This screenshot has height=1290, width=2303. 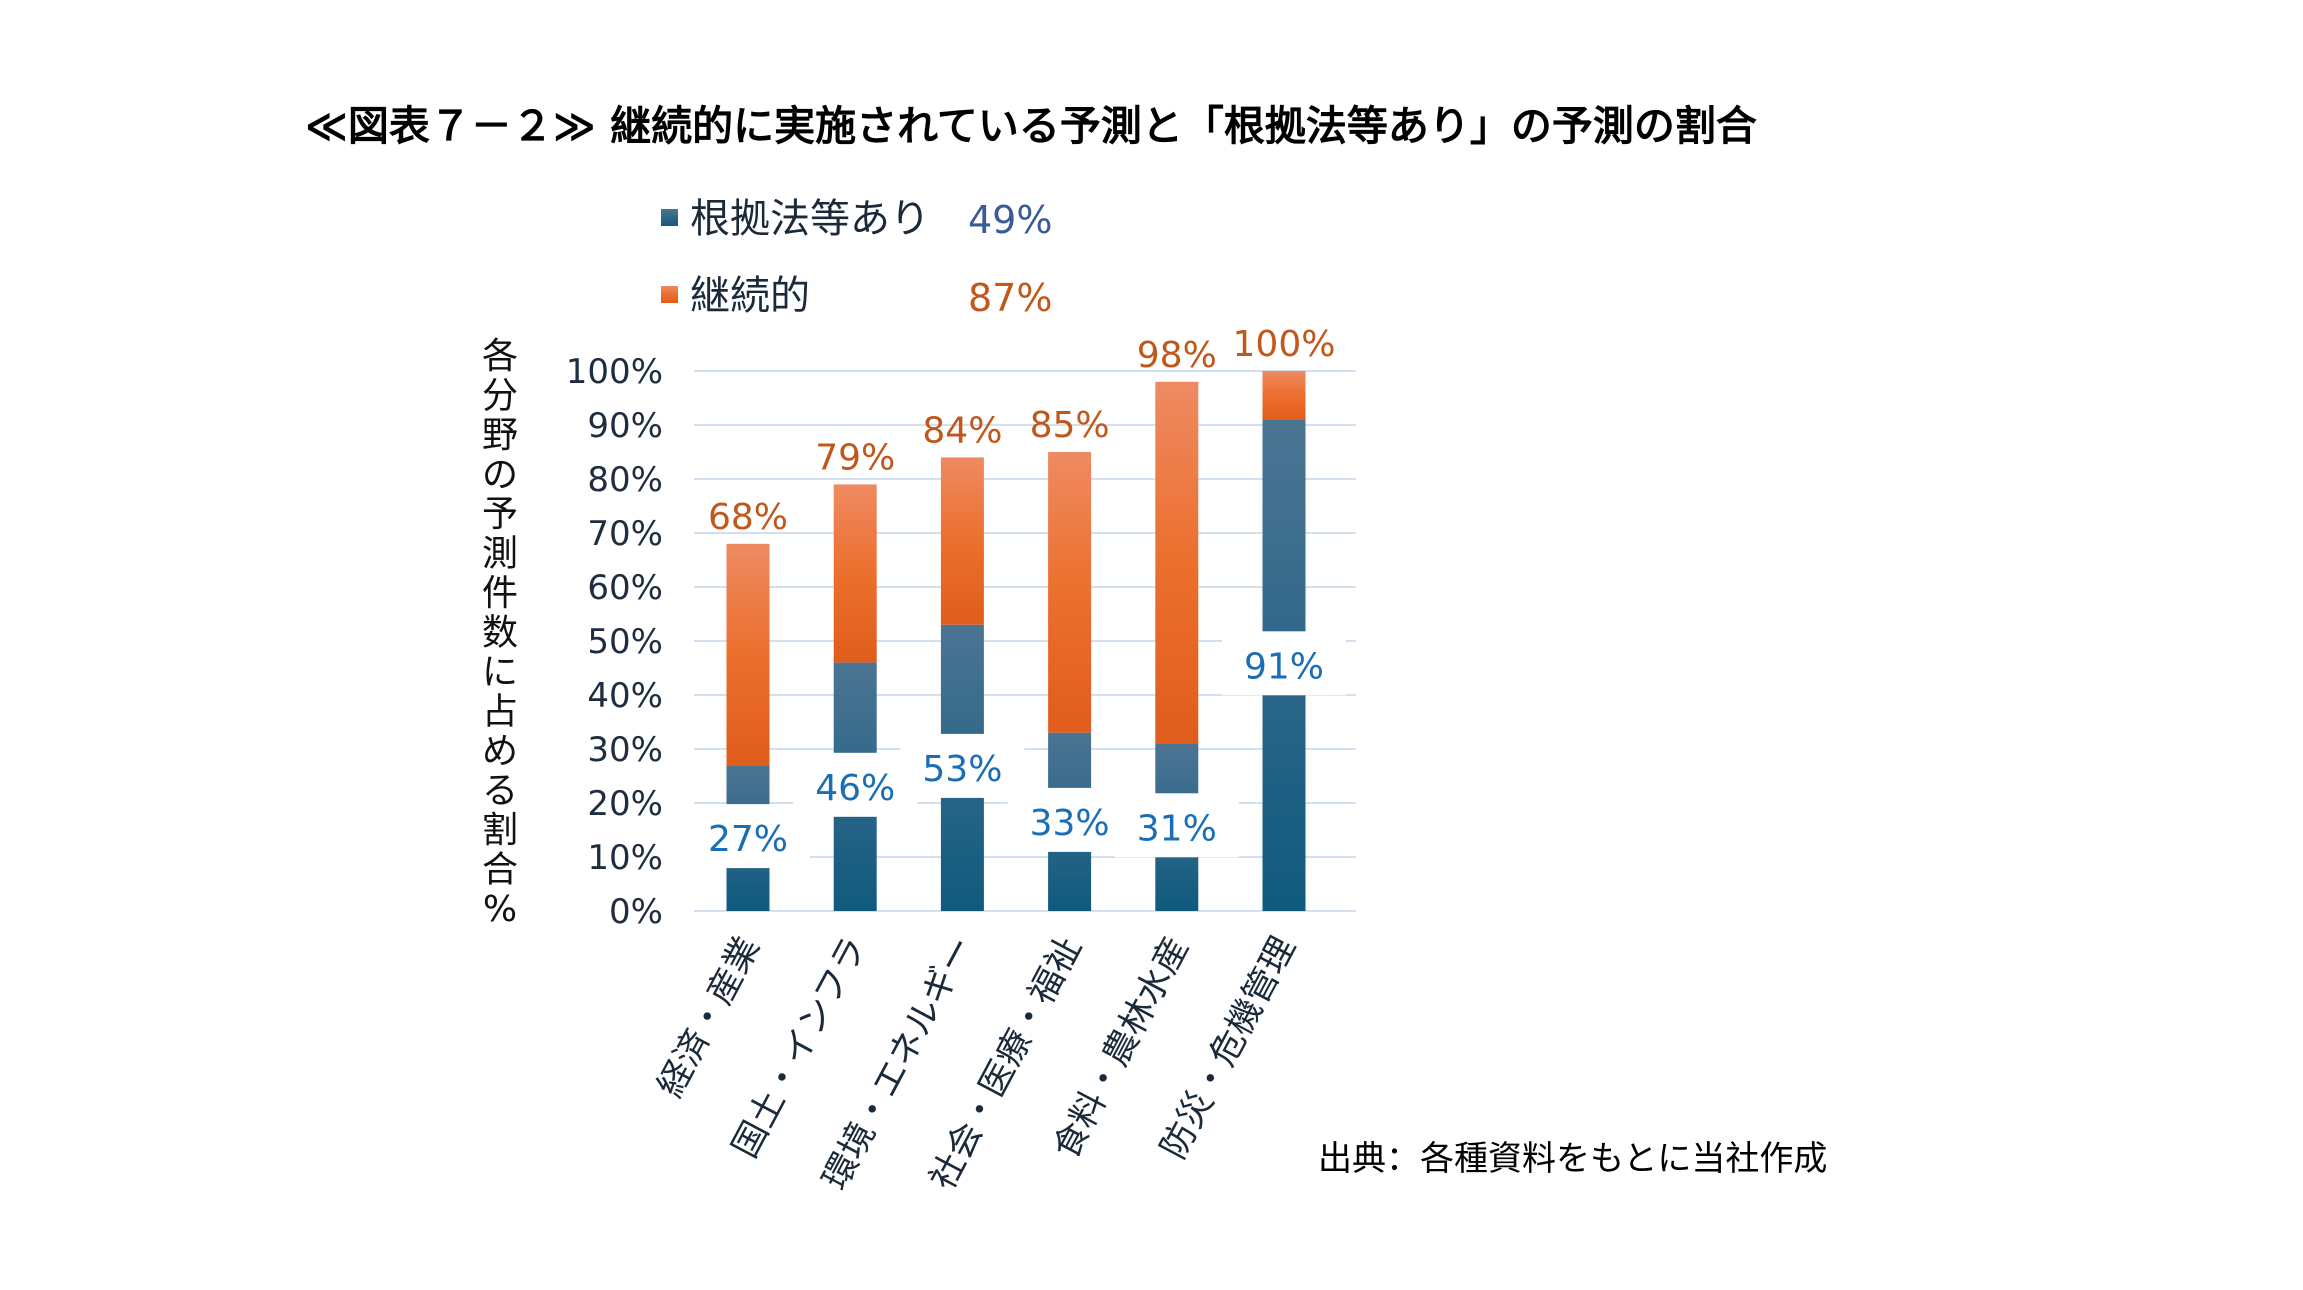 What do you see at coordinates (625, 696) in the screenshot?
I see `y-tick-label: 40%` at bounding box center [625, 696].